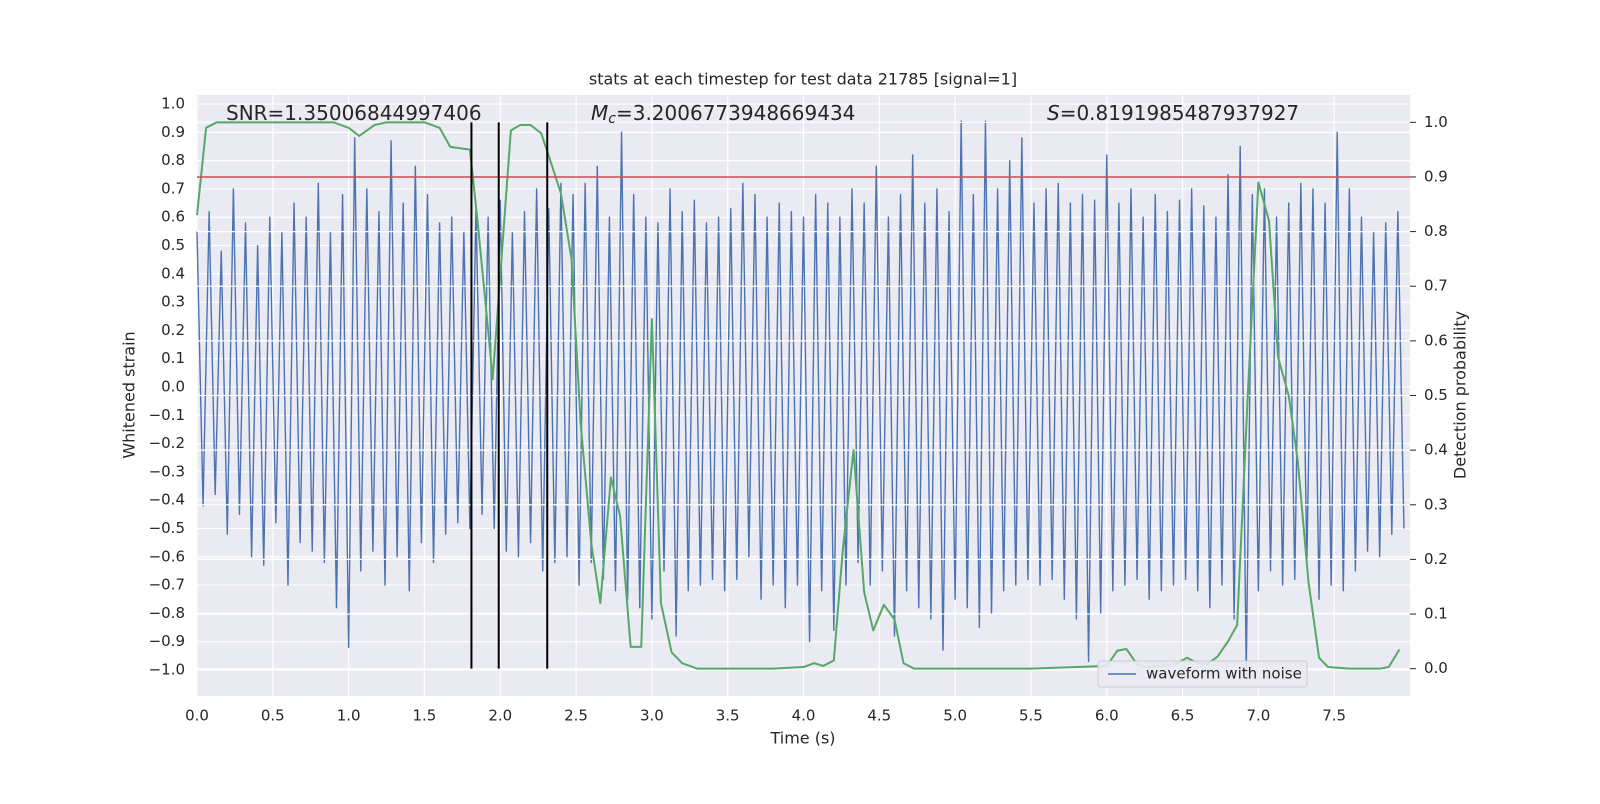 The width and height of the screenshot is (1600, 804). What do you see at coordinates (1224, 674) in the screenshot?
I see `legend-label: waveform with noise` at bounding box center [1224, 674].